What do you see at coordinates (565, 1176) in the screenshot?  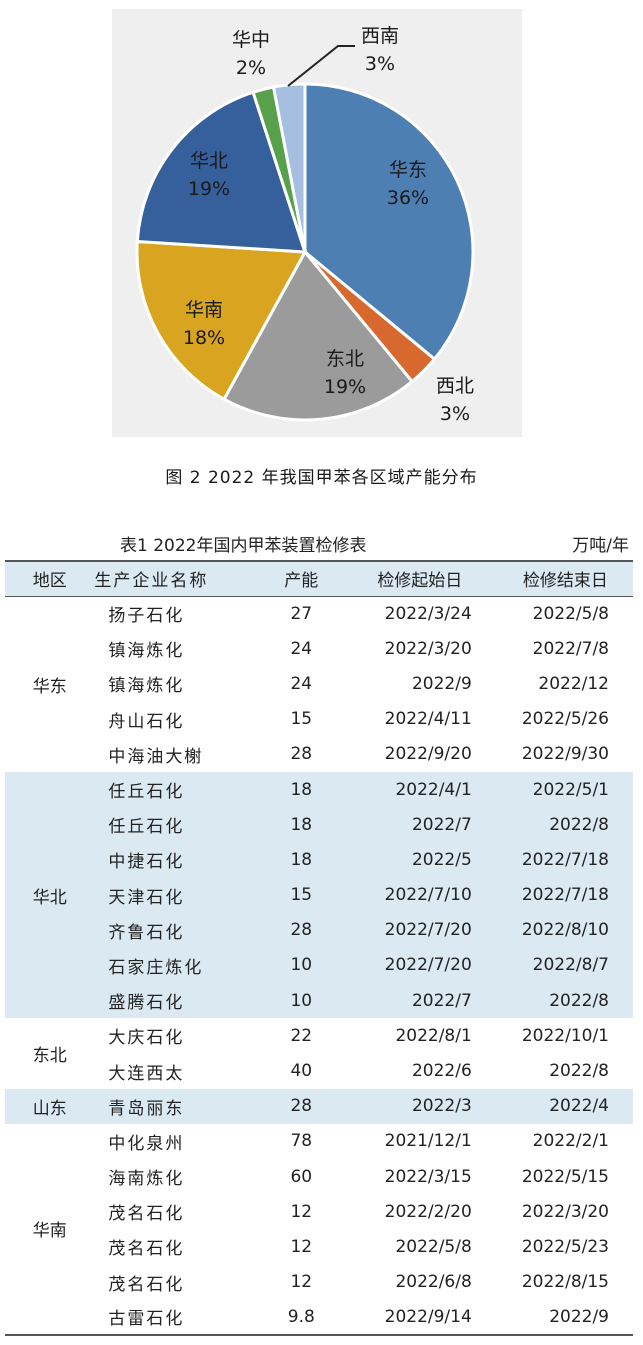 I see `end-date-cell: 2022/5/15` at bounding box center [565, 1176].